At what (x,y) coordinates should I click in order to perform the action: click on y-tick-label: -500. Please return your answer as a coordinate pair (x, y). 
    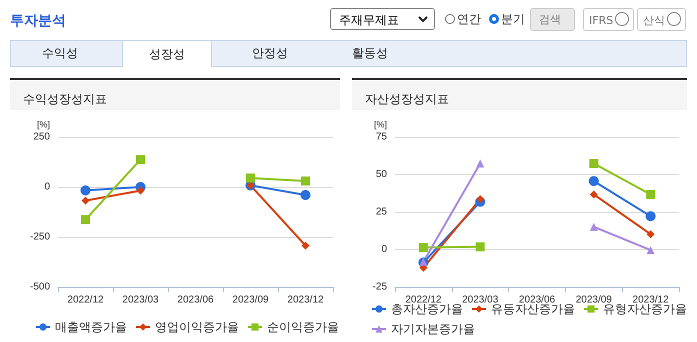
    Looking at the image, I should click on (40, 287).